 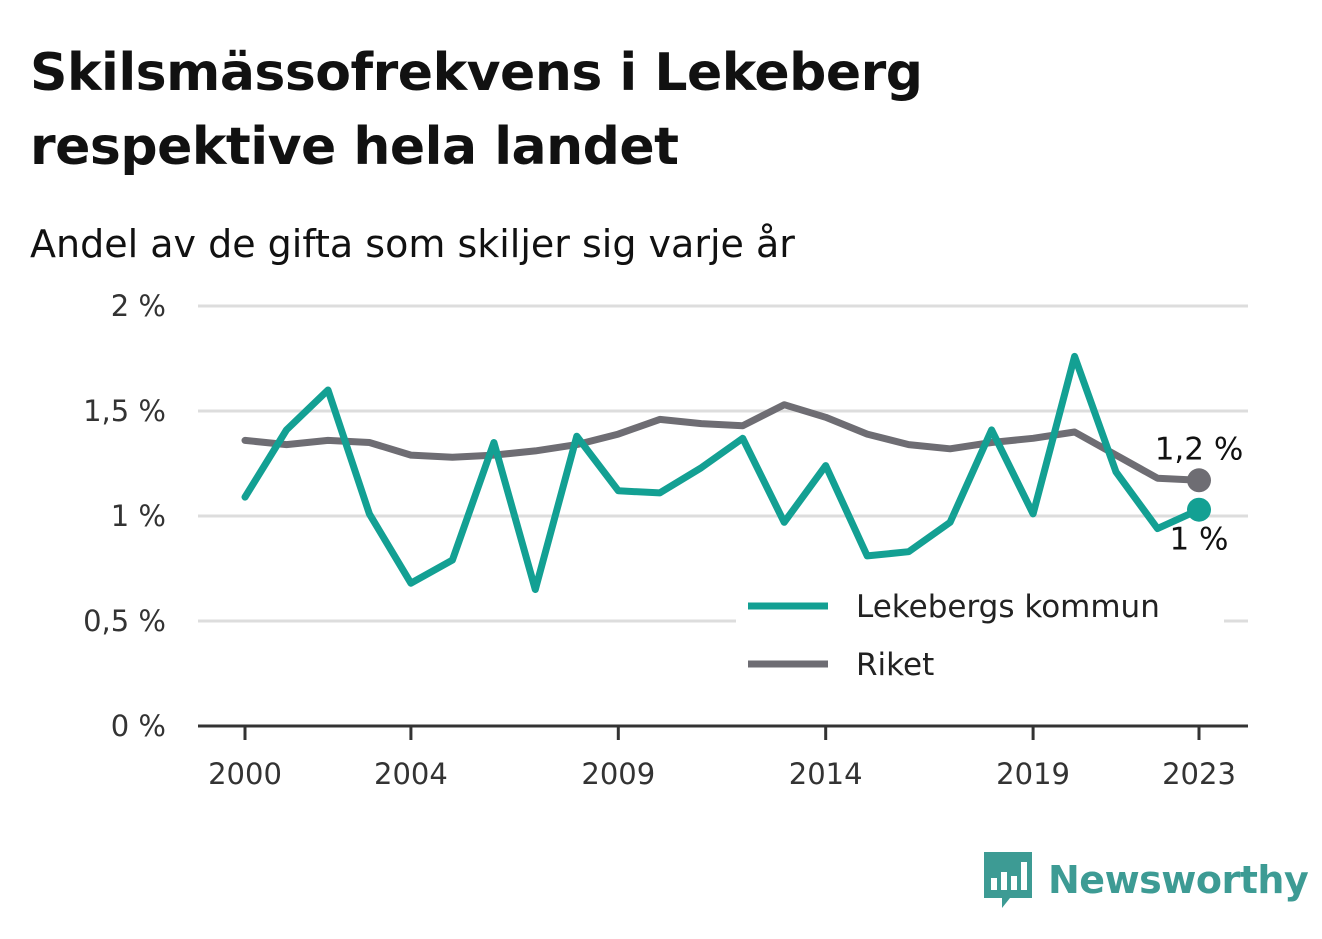 I want to click on legend: Lekebergs kommun Riket, so click(x=980, y=637).